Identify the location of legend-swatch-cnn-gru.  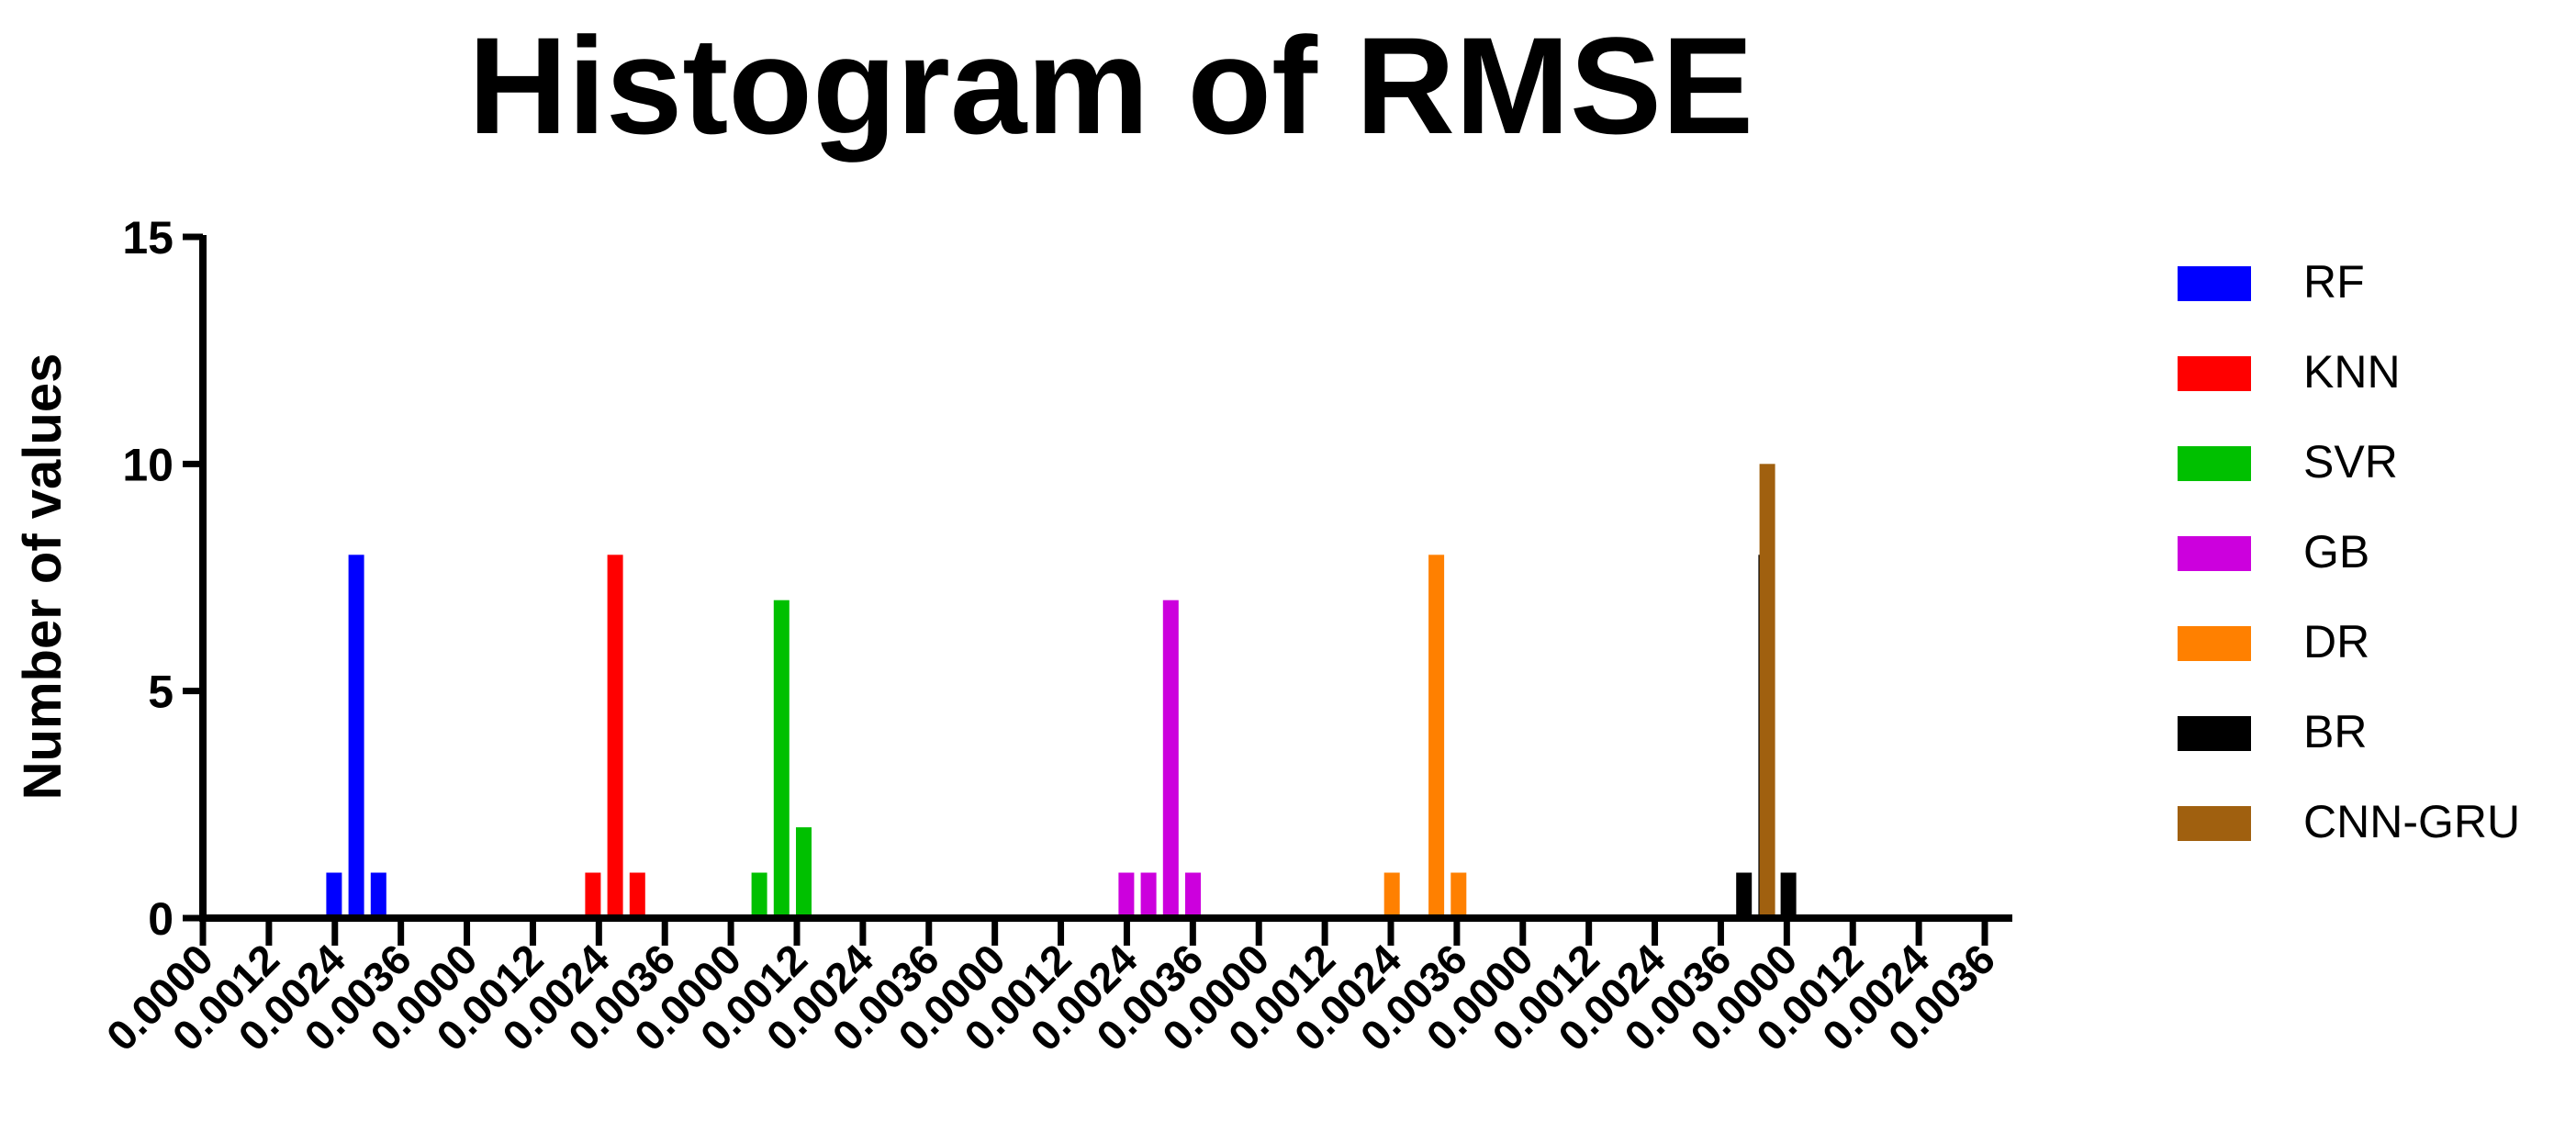
(2214, 823).